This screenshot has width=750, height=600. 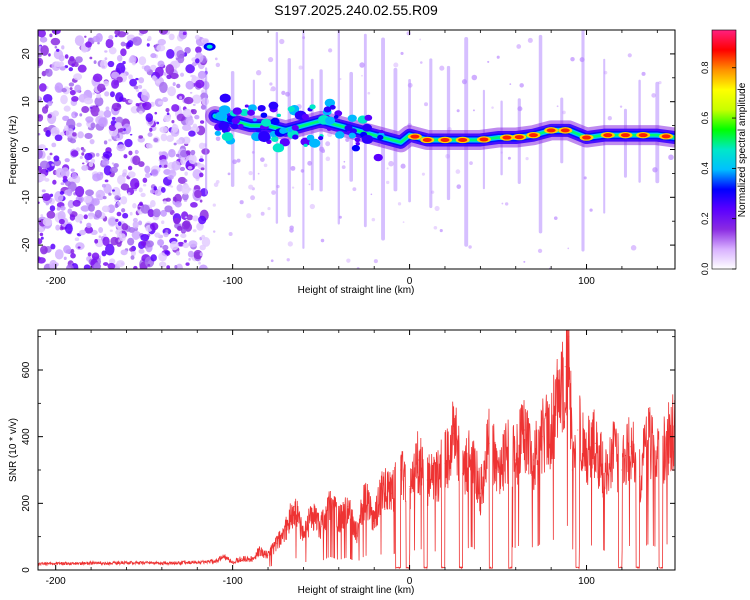 I want to click on heatmap-ridge, so click(x=439, y=102).